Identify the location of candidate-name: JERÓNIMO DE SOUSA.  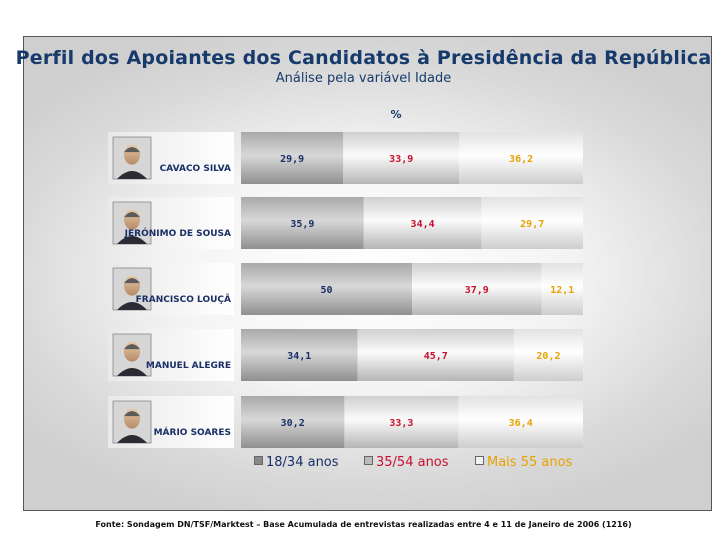
(177, 233).